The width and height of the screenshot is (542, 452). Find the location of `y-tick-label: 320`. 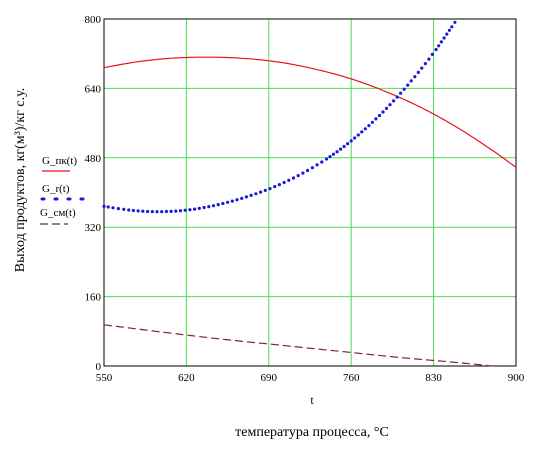

y-tick-label: 320 is located at coordinates (93, 228).